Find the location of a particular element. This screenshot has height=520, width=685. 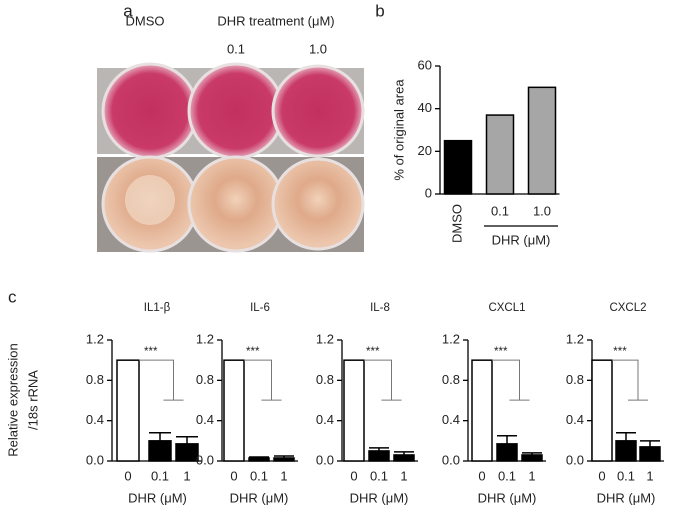

y-axis-label: /18s rRNA is located at coordinates (32, 400).